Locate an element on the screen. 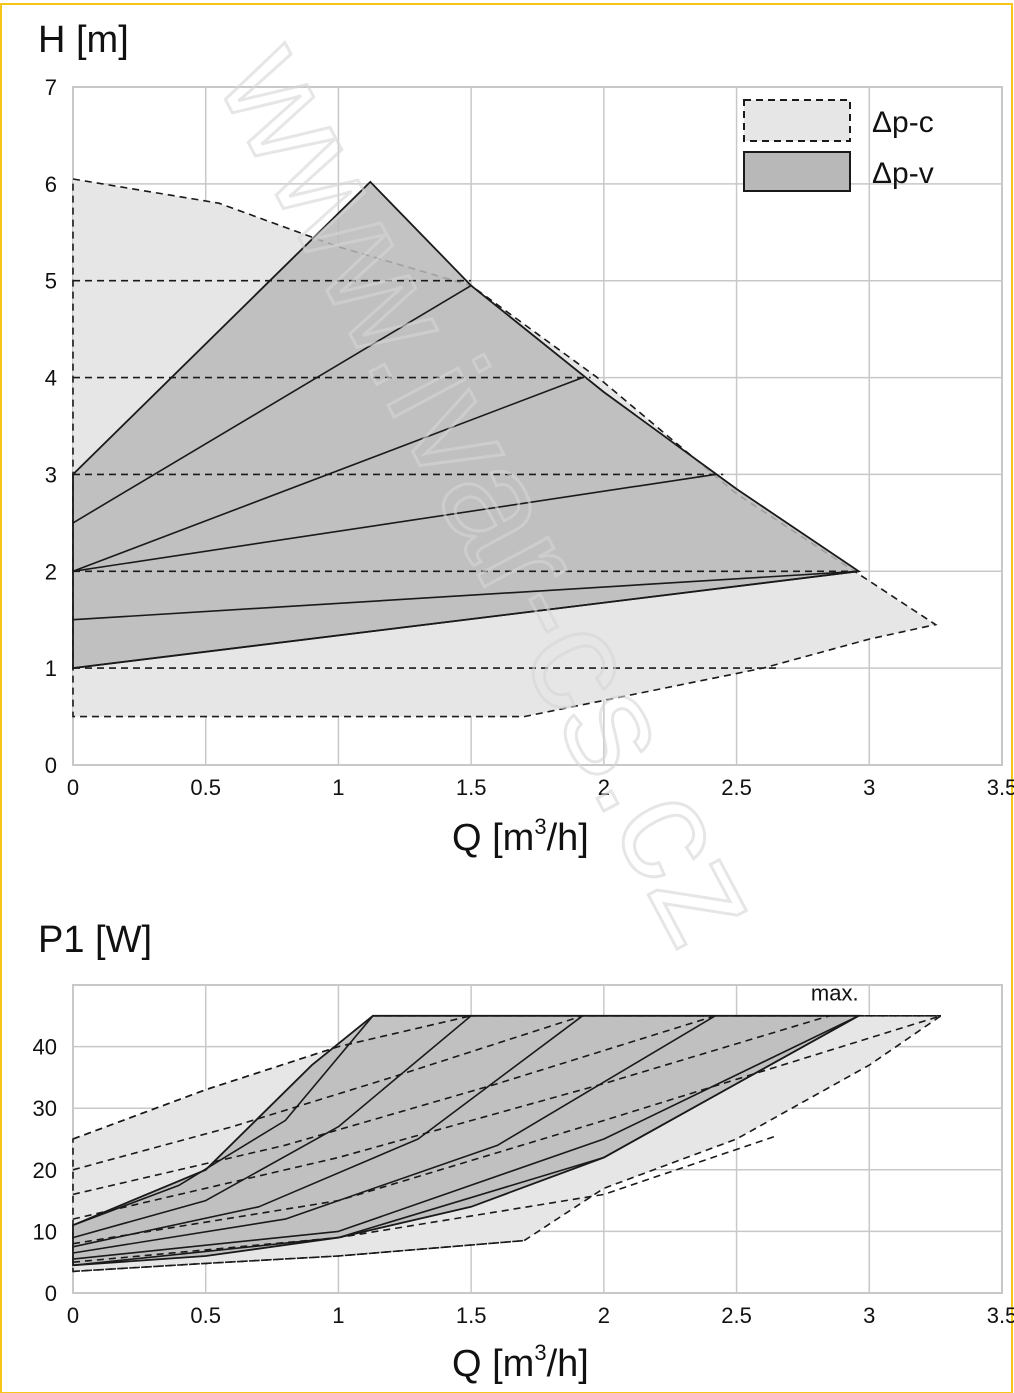  head-y-tick-label: 0 is located at coordinates (51, 765).